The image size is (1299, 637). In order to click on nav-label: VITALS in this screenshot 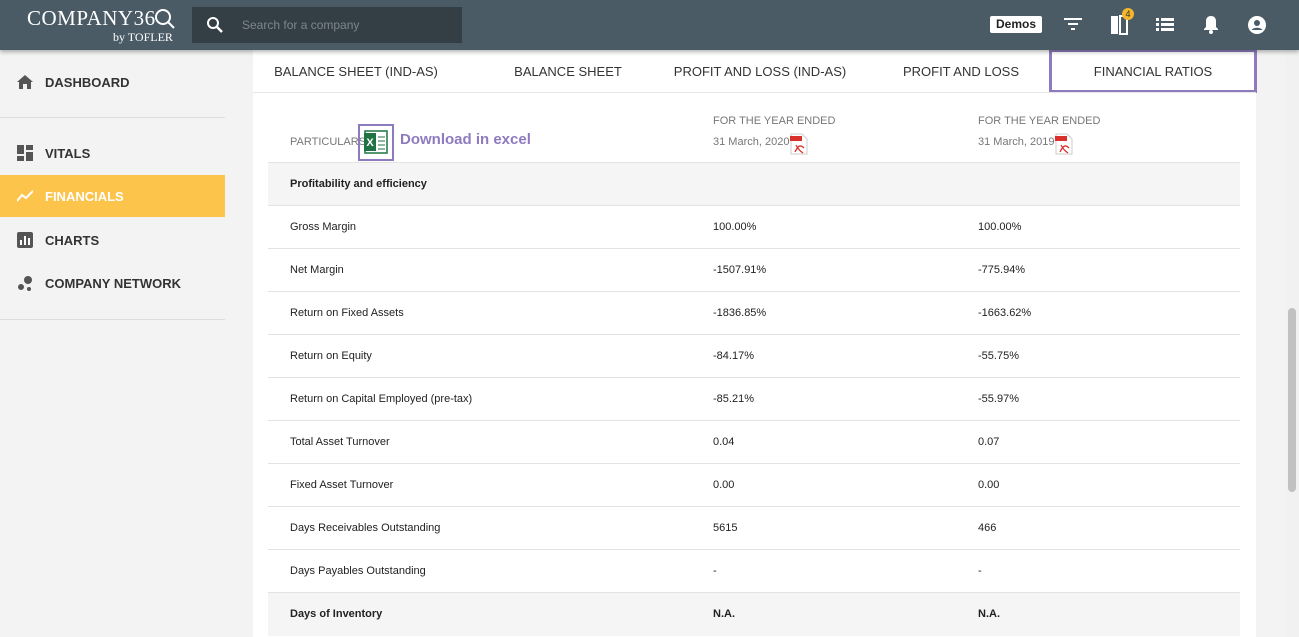, I will do `click(68, 153)`.